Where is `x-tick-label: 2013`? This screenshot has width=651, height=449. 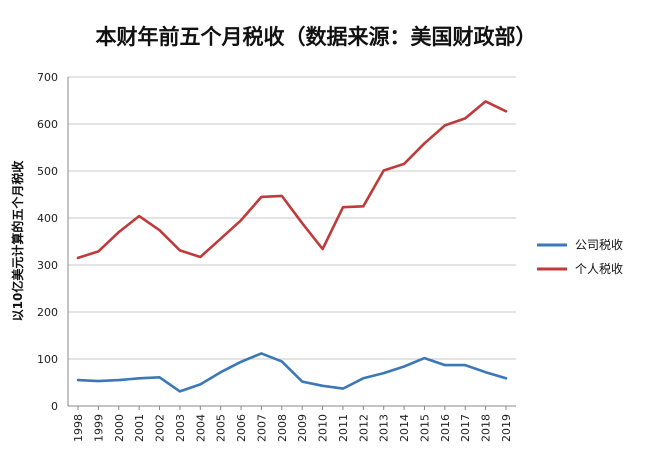
x-tick-label: 2013 is located at coordinates (384, 428).